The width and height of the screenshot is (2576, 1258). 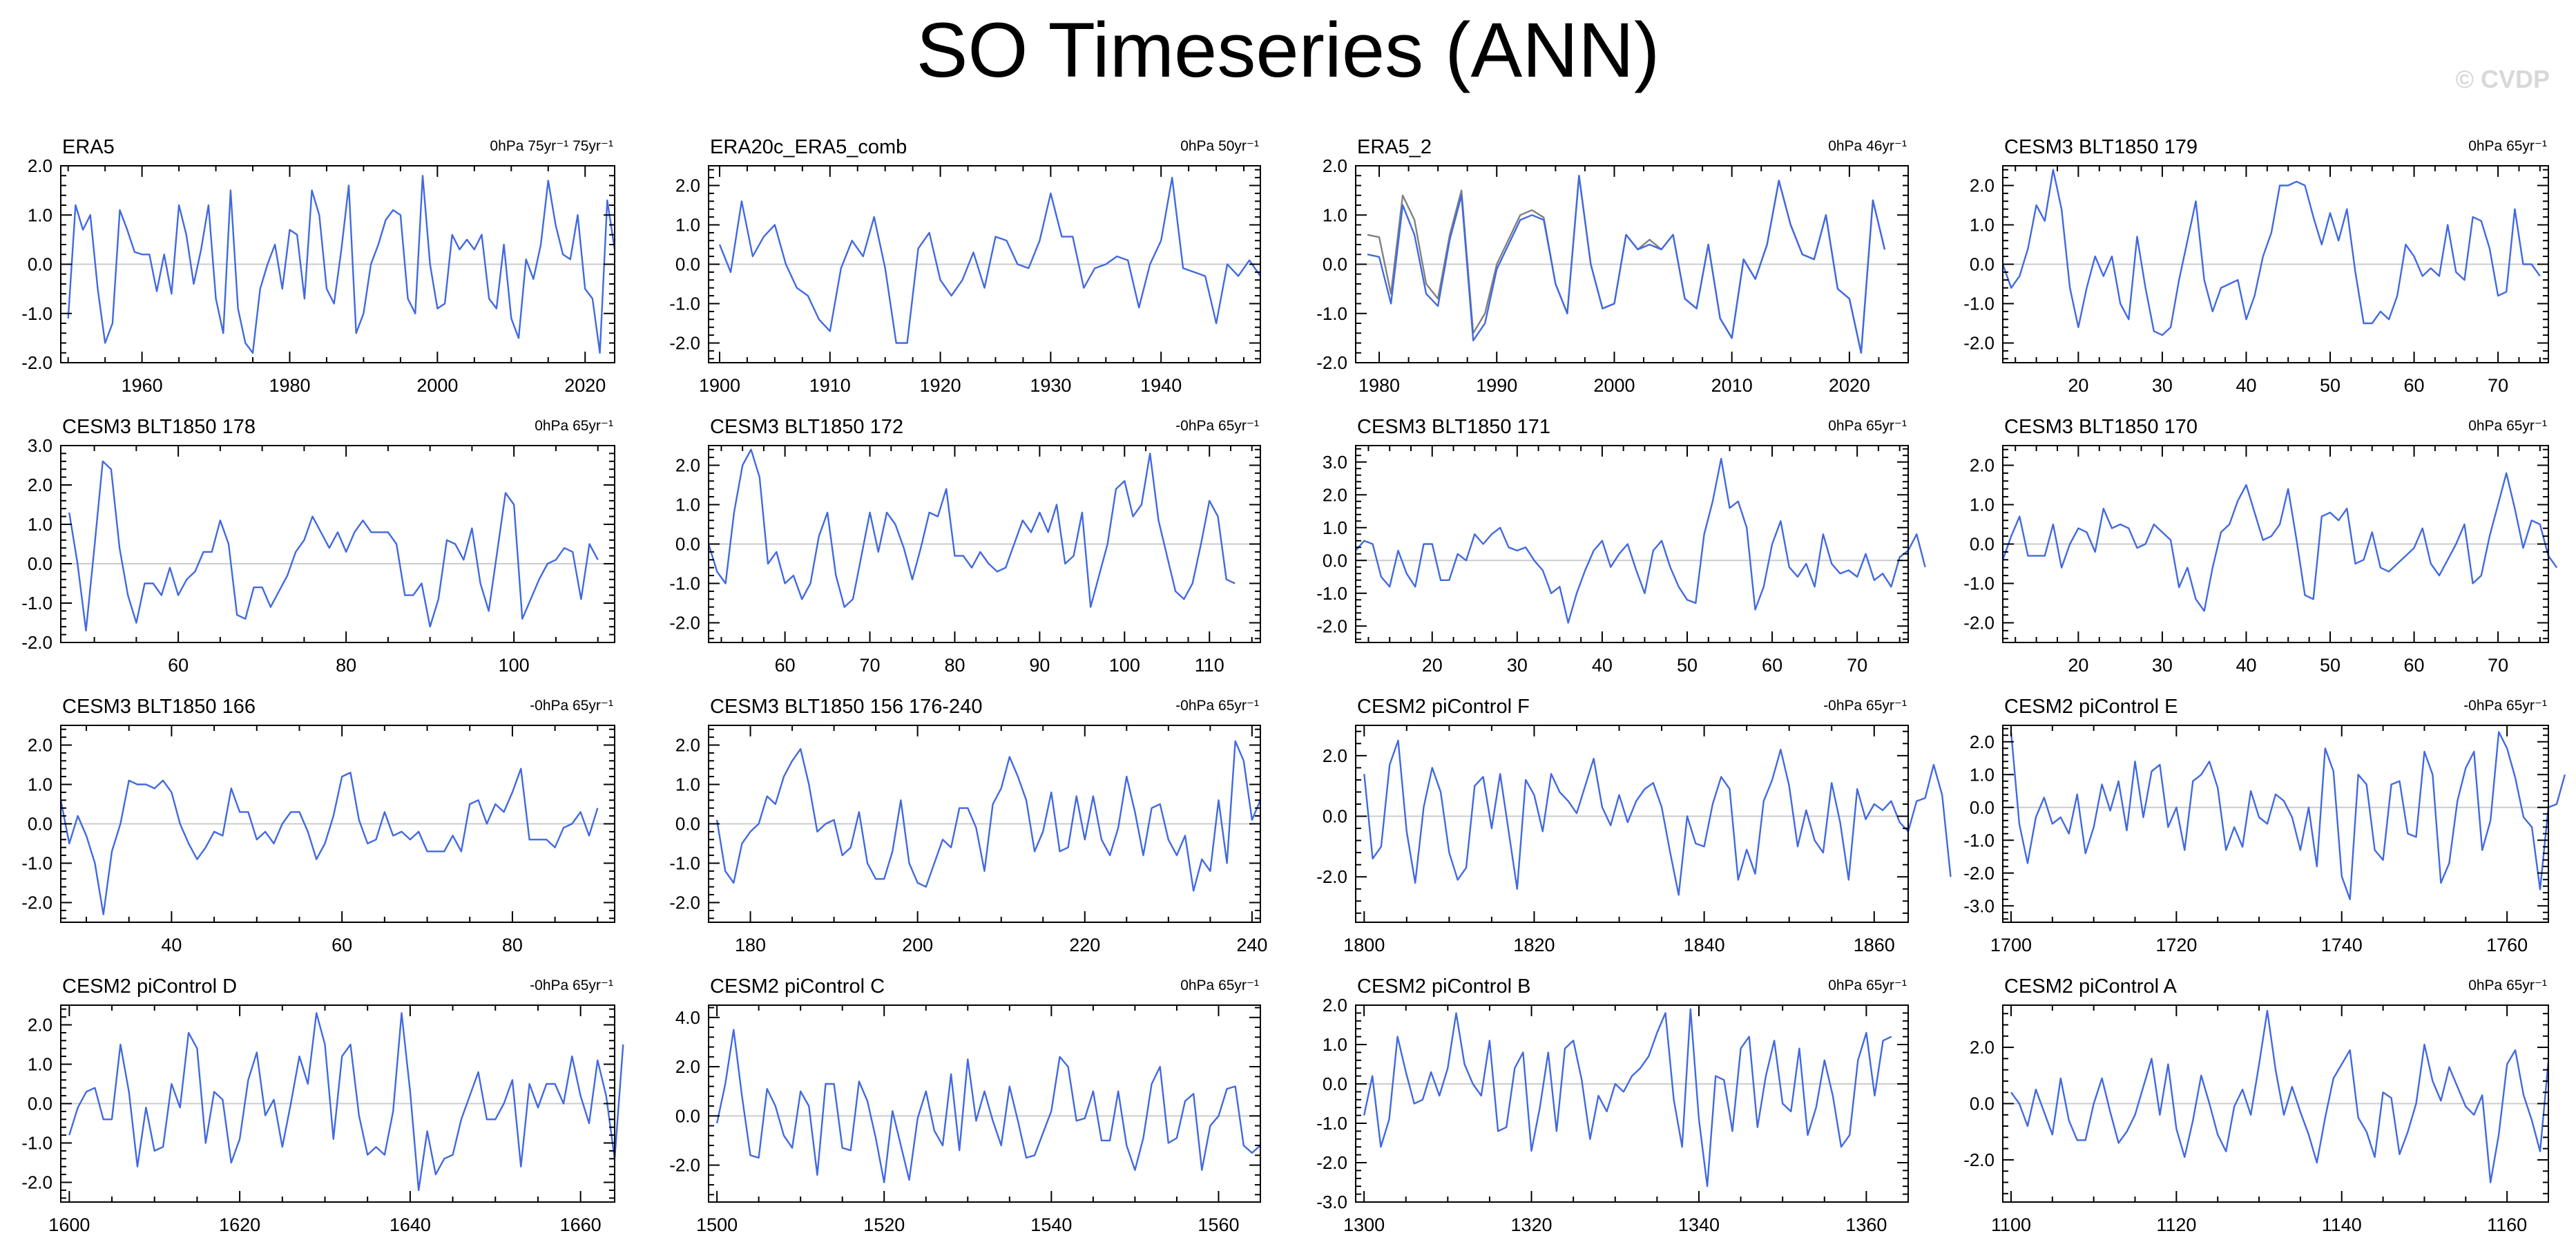 I want to click on x-tick-label: 110, so click(x=1209, y=665).